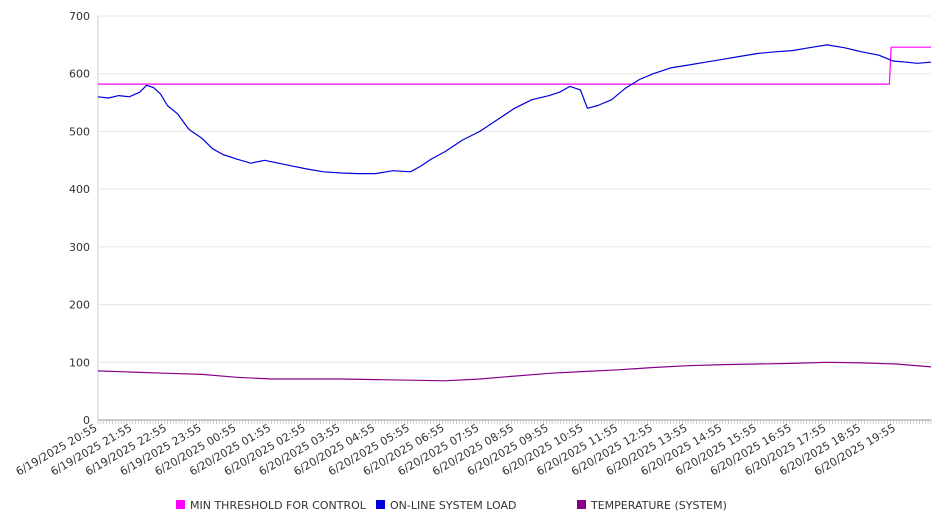  Describe the element at coordinates (79, 362) in the screenshot. I see `y-tick-label: 100` at that location.